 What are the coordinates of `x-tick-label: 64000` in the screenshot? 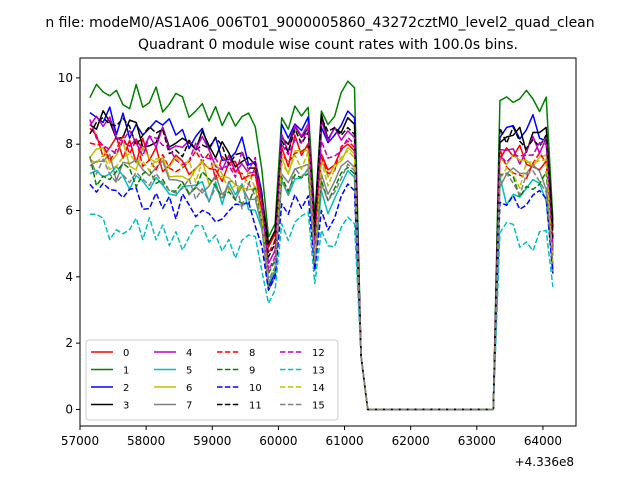 It's located at (543, 441).